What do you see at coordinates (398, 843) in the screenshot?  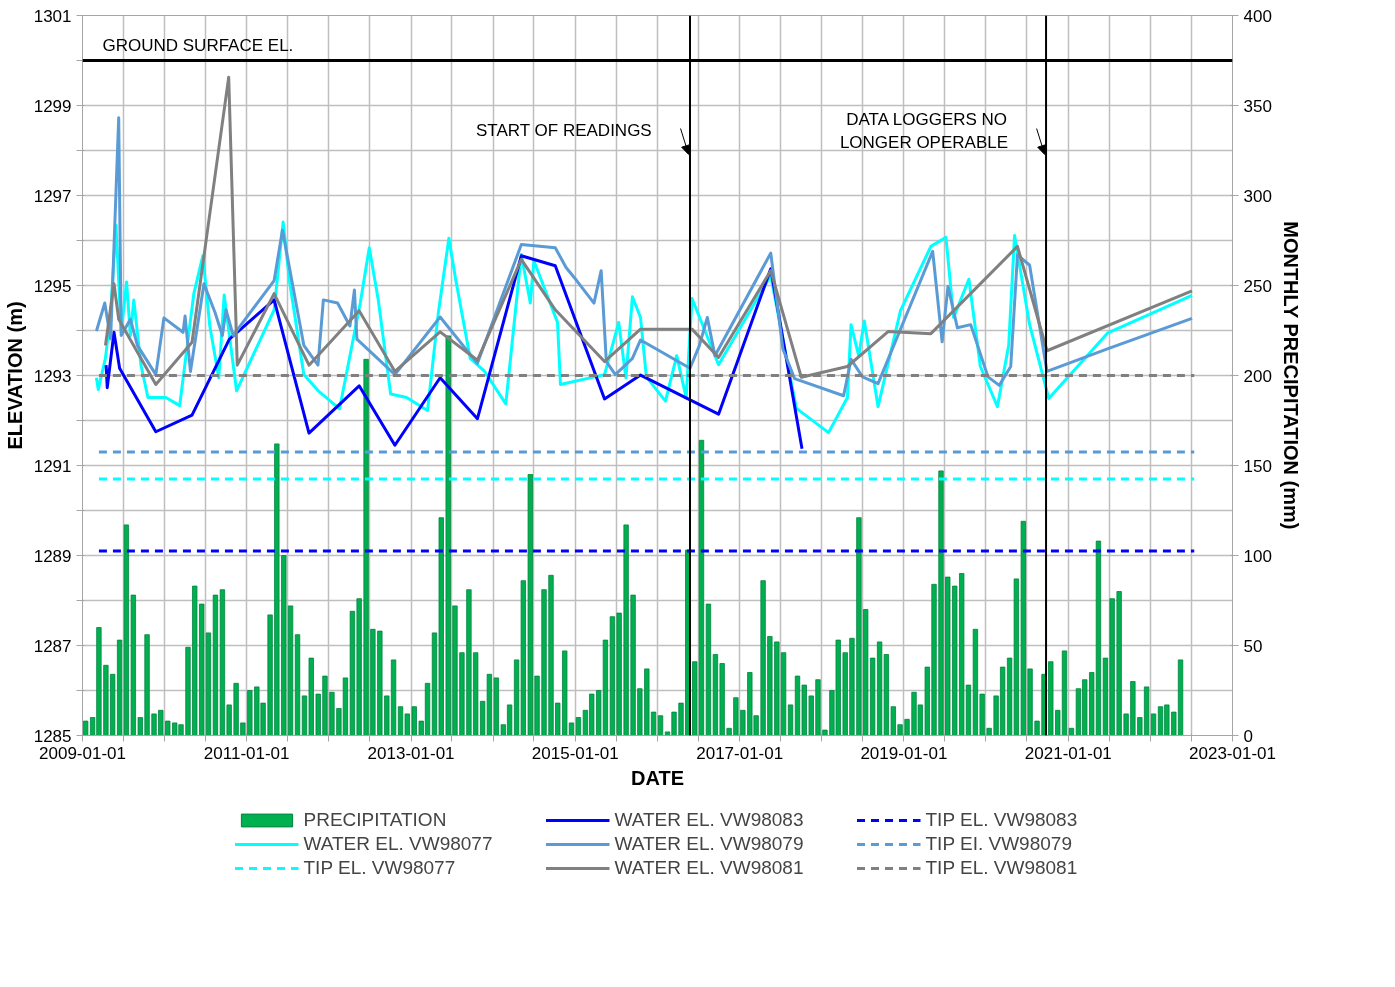 I see `legend-label: WATER EL. VW98077` at bounding box center [398, 843].